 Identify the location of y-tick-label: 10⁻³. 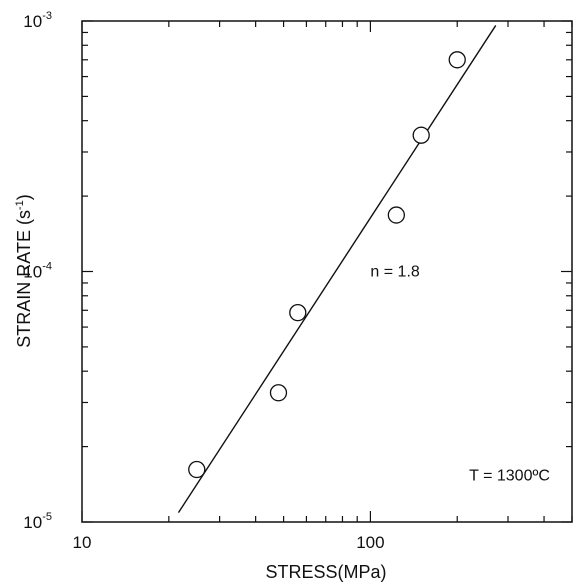
(37, 20).